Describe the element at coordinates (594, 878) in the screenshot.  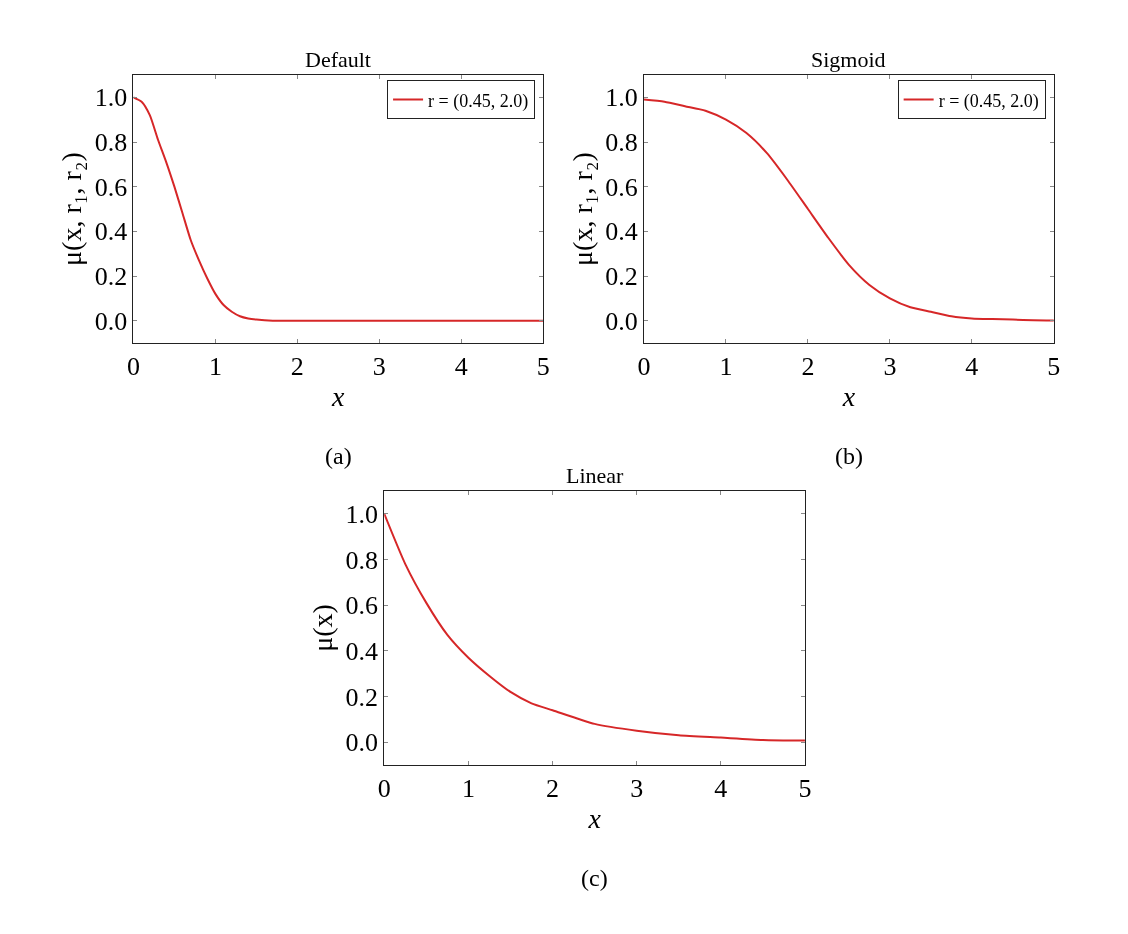
I see `text: (c)` at that location.